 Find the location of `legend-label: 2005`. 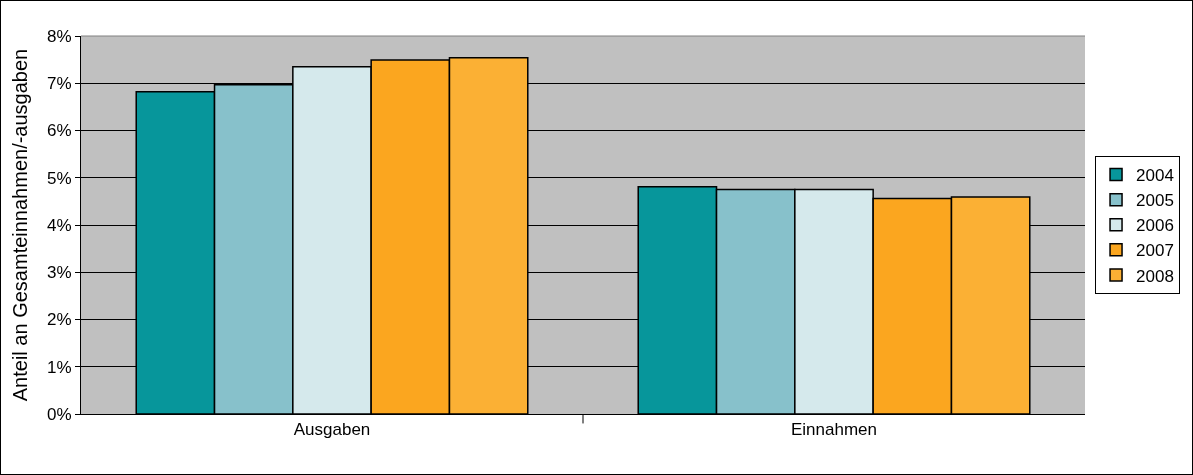

legend-label: 2005 is located at coordinates (1155, 201).